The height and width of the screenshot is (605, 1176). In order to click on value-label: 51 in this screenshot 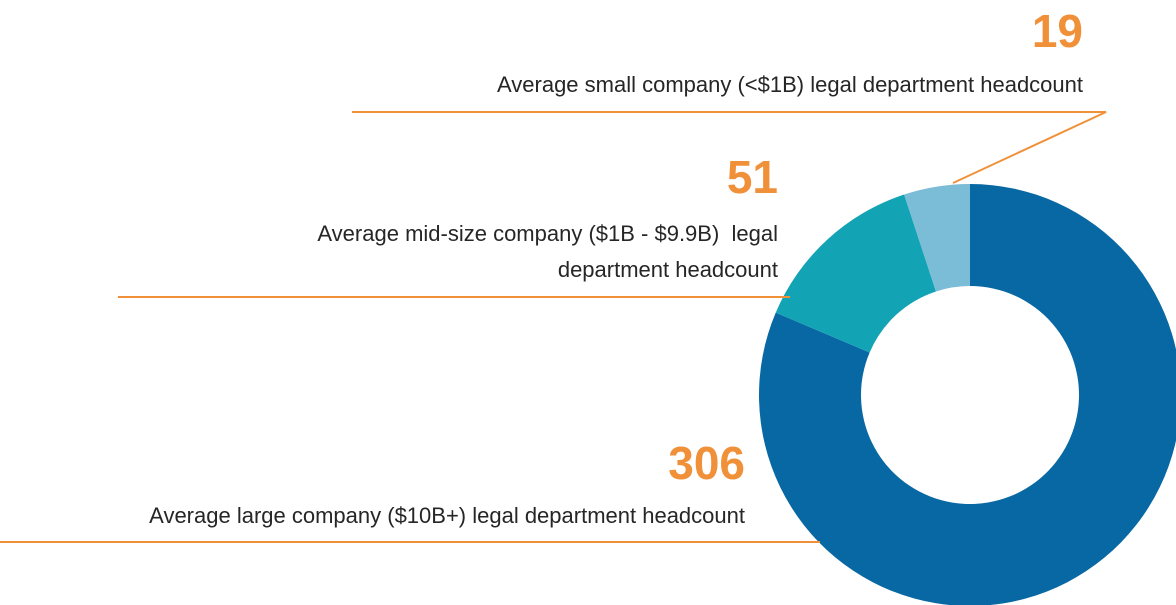, I will do `click(752, 177)`.